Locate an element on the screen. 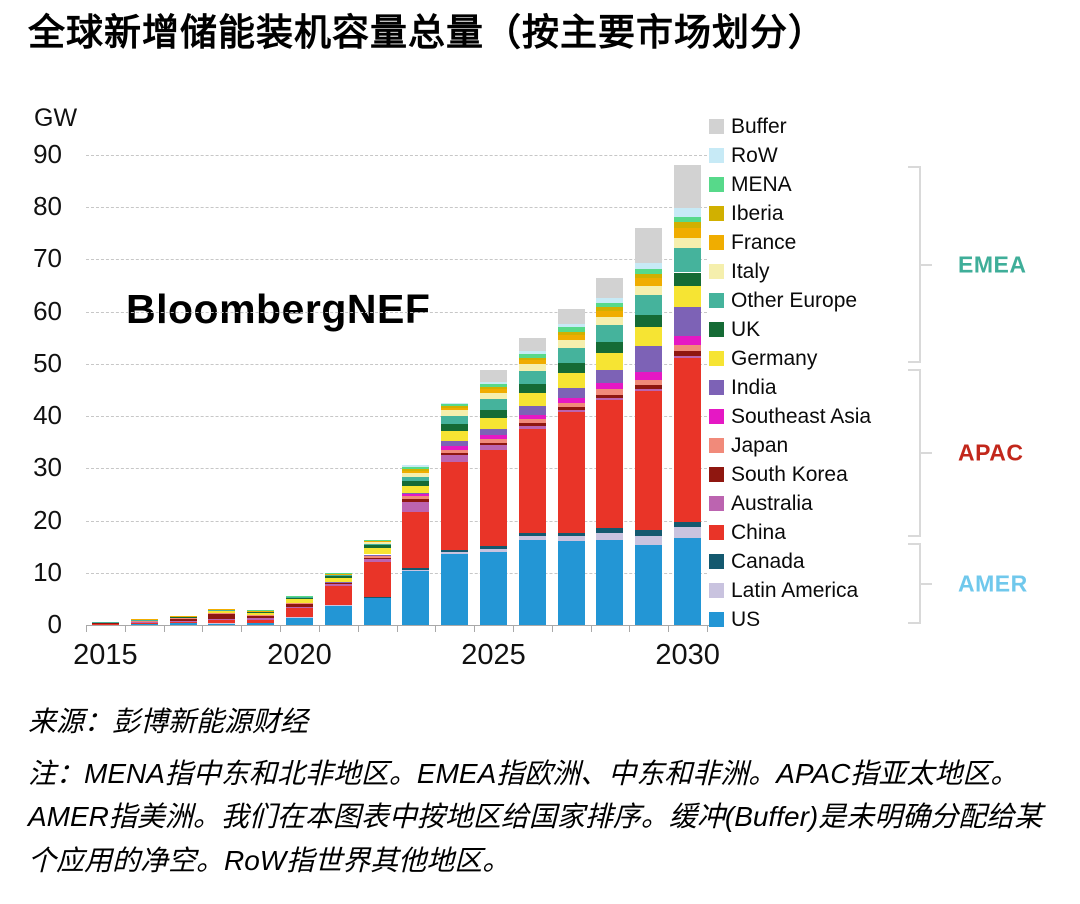 This screenshot has width=1080, height=904. bar-2024-france is located at coordinates (455, 409).